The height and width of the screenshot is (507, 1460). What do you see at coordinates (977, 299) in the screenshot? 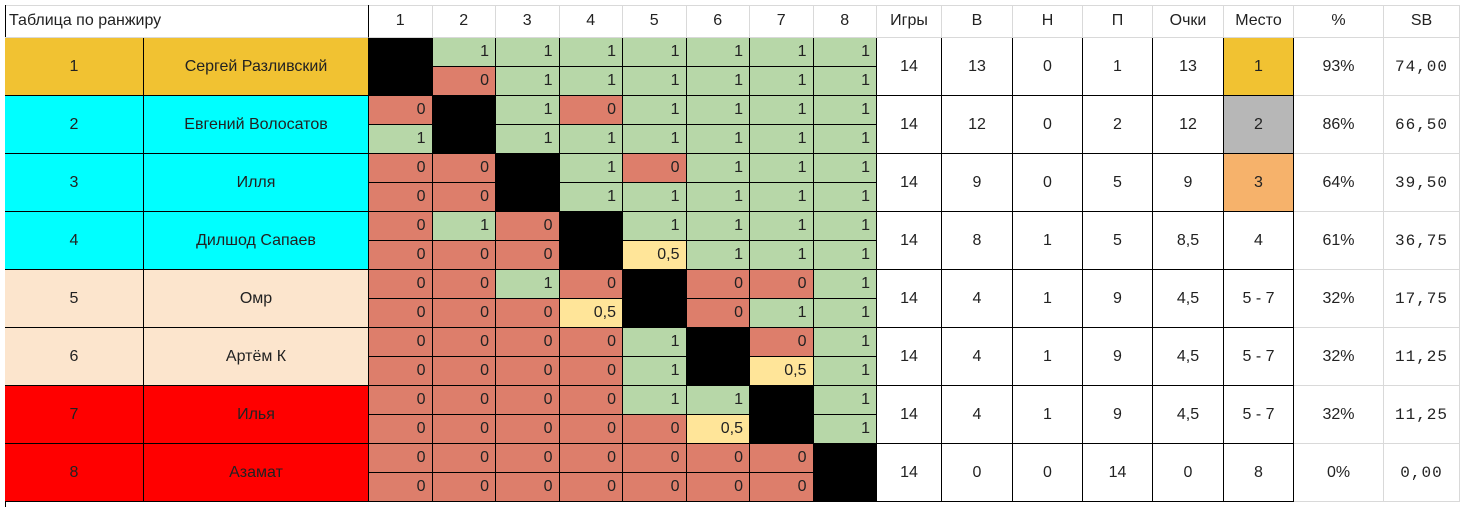
I see `stat-wins: 4` at bounding box center [977, 299].